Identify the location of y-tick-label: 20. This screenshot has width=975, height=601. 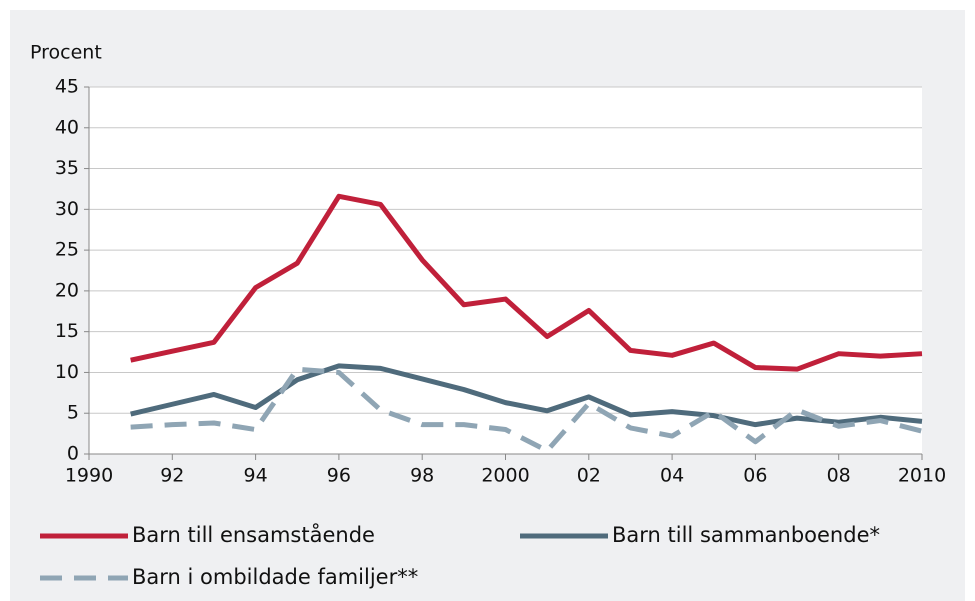
(67, 290).